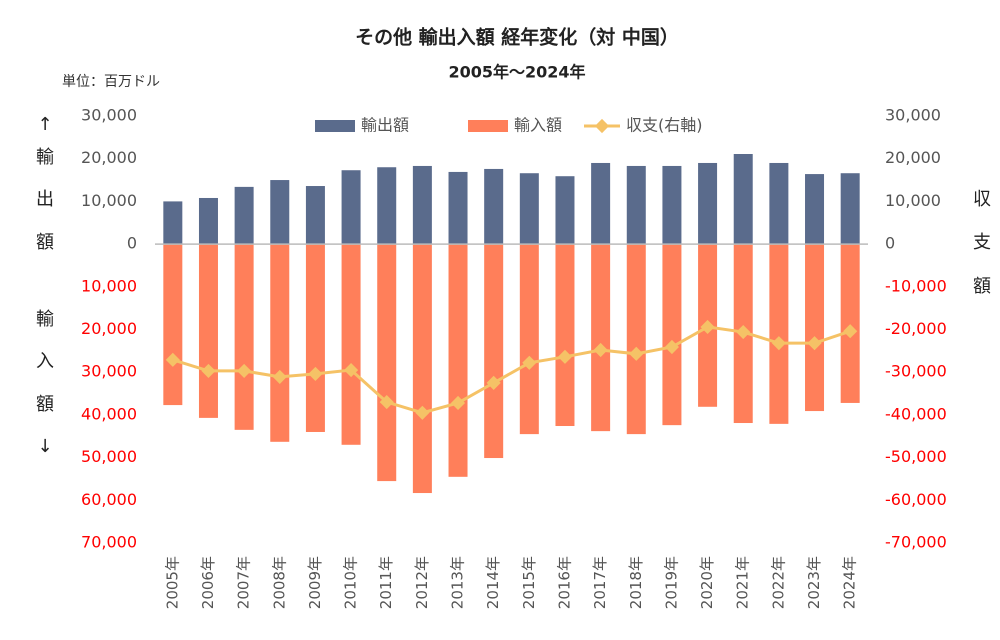 Image resolution: width=1000 pixels, height=640 pixels. What do you see at coordinates (850, 582) in the screenshot?
I see `x-tick-label: 2024年` at bounding box center [850, 582].